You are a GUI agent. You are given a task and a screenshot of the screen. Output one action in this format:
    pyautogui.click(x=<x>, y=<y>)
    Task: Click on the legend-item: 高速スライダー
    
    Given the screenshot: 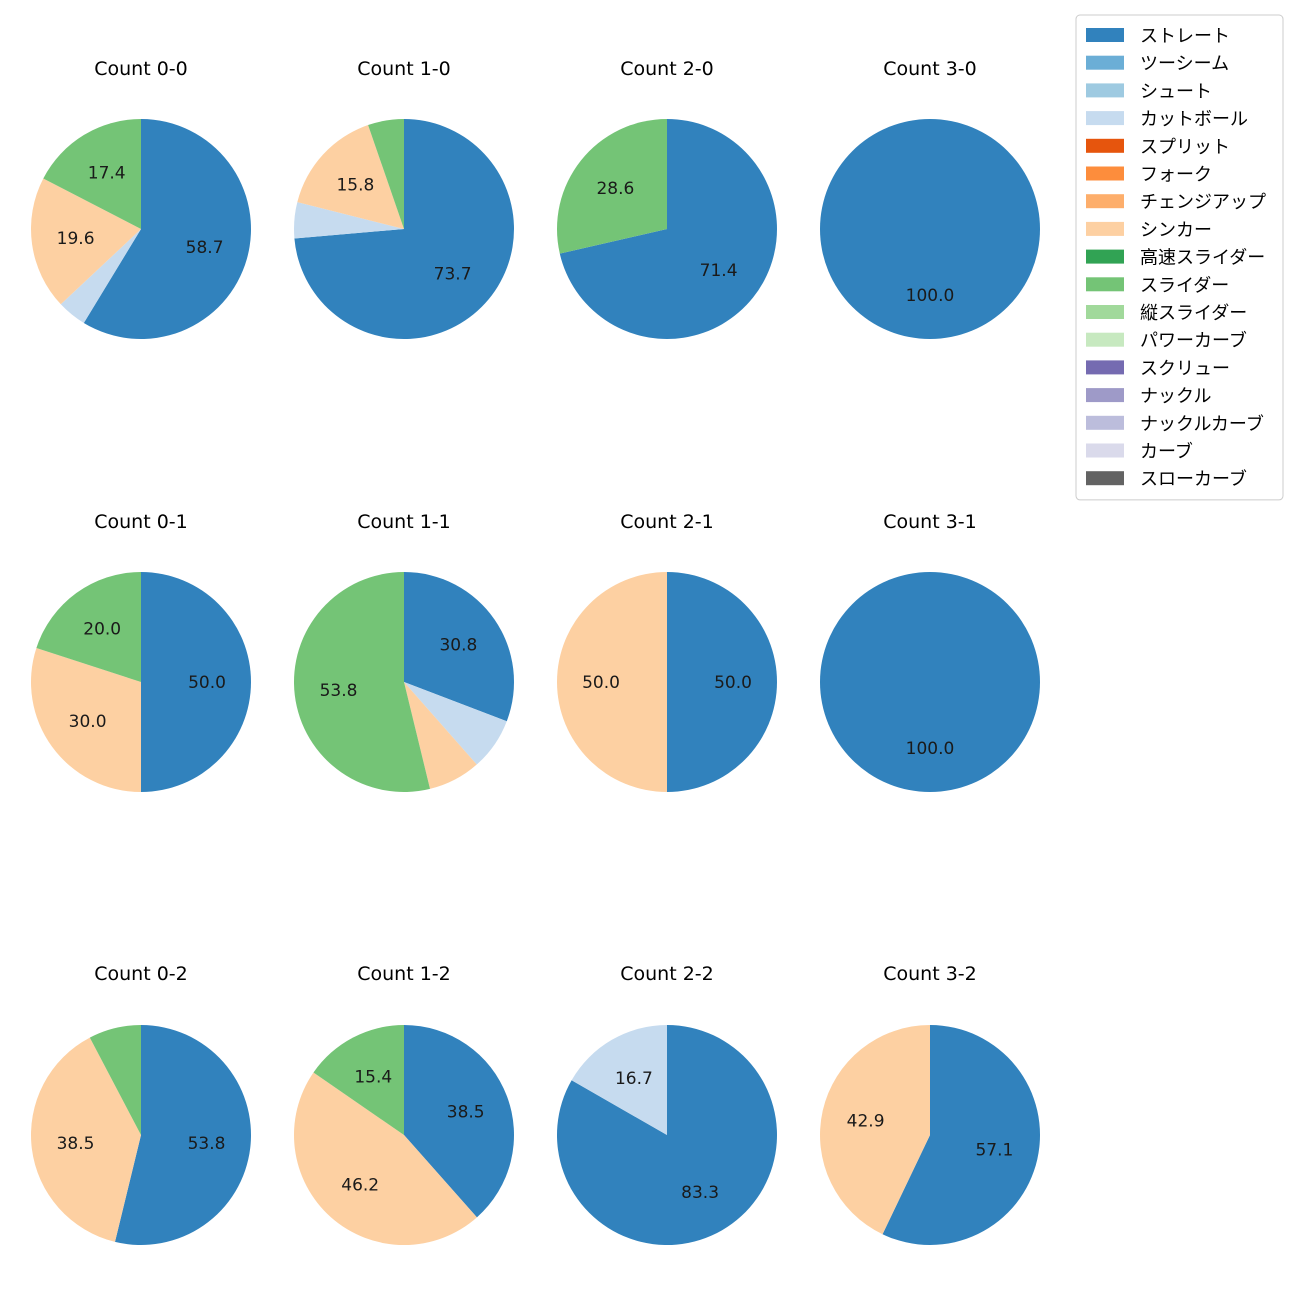 What is the action you would take?
    pyautogui.click(x=1175, y=258)
    